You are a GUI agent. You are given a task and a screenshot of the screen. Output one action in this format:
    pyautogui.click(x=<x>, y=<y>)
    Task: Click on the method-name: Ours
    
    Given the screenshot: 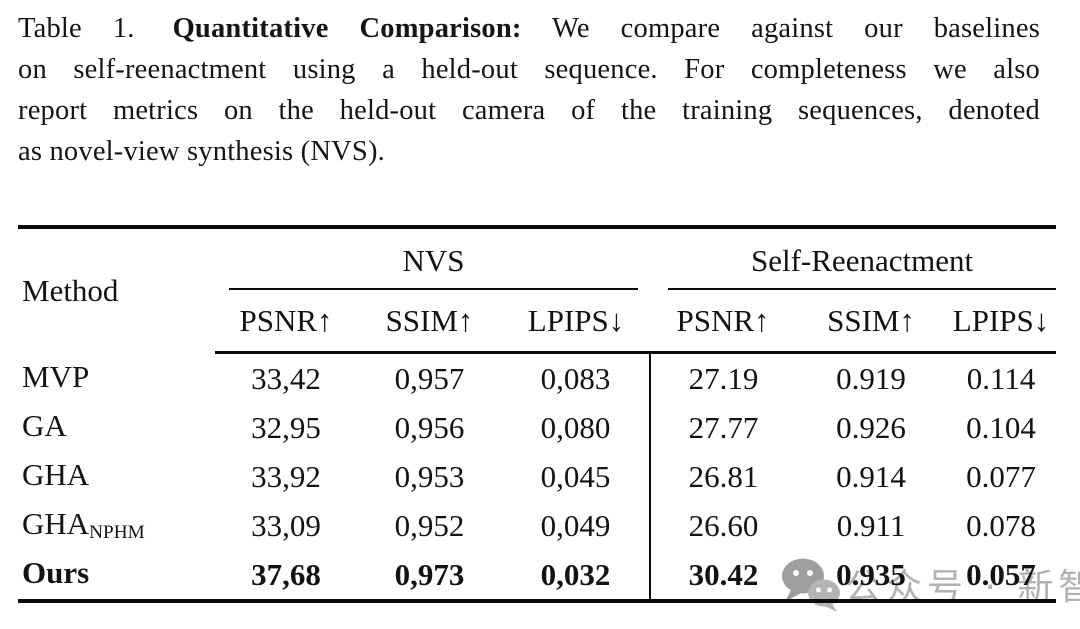 What is the action you would take?
    pyautogui.click(x=56, y=573)
    